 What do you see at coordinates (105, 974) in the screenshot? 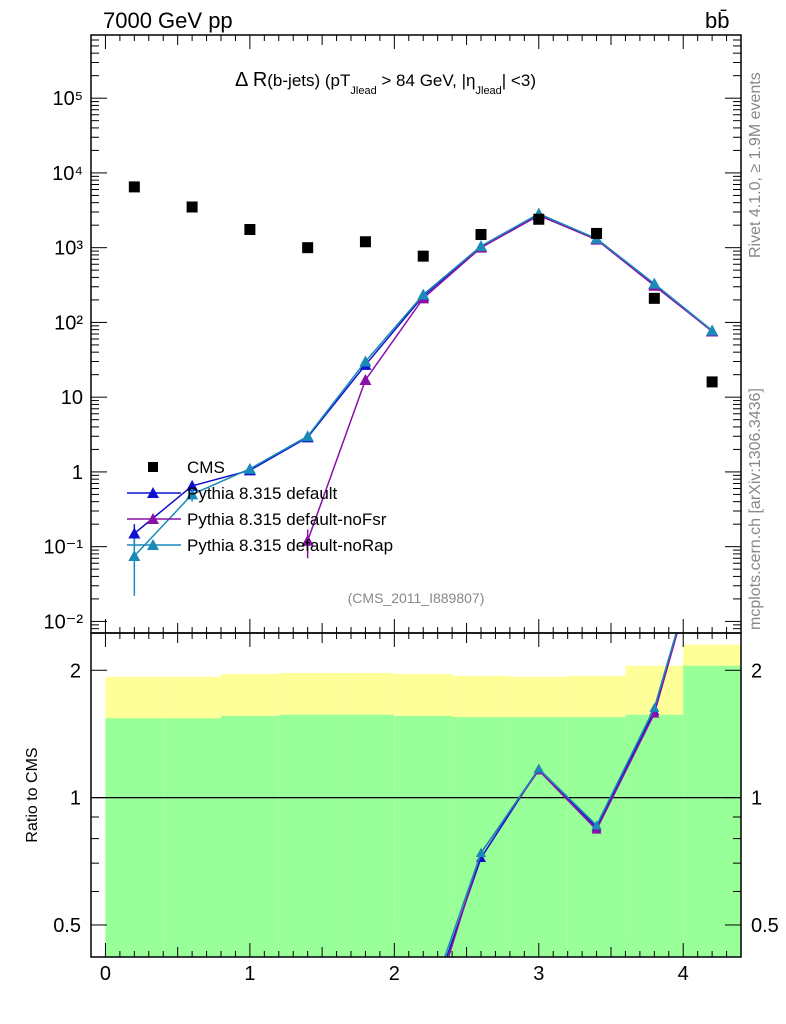
I see `x-tick-label: 0` at bounding box center [105, 974].